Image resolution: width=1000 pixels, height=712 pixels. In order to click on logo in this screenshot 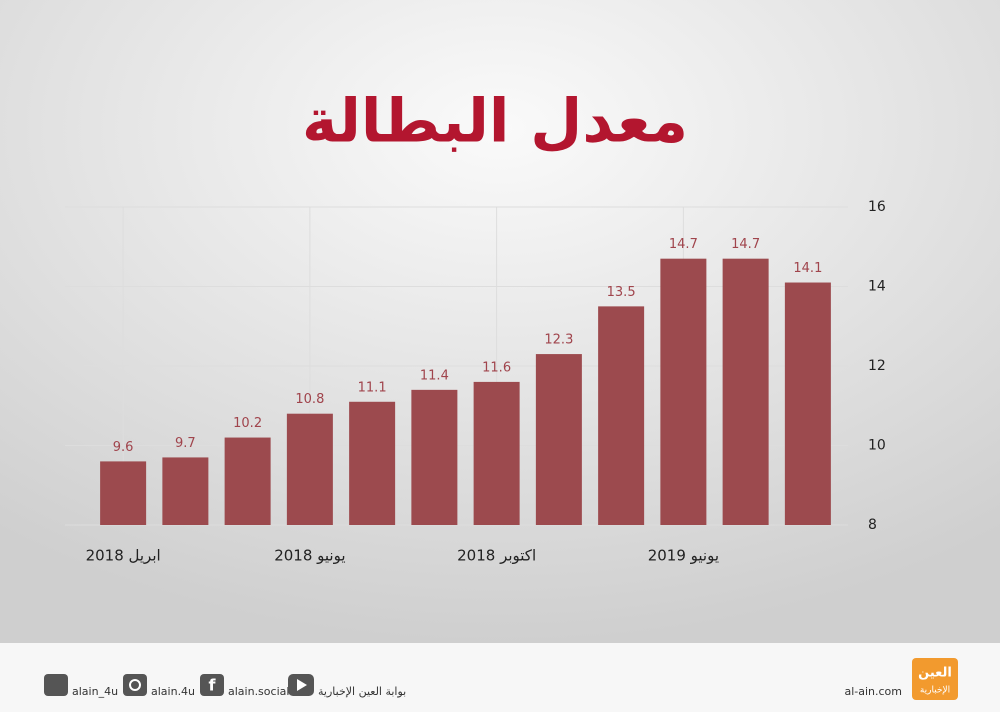, I will do `click(935, 679)`.